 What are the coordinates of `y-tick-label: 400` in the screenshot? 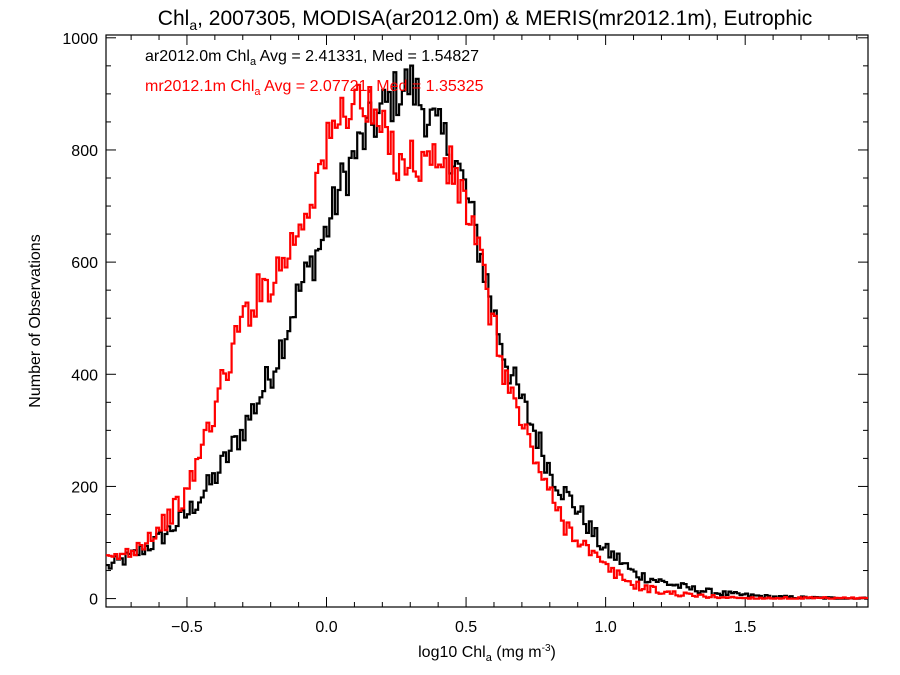 It's located at (84, 375).